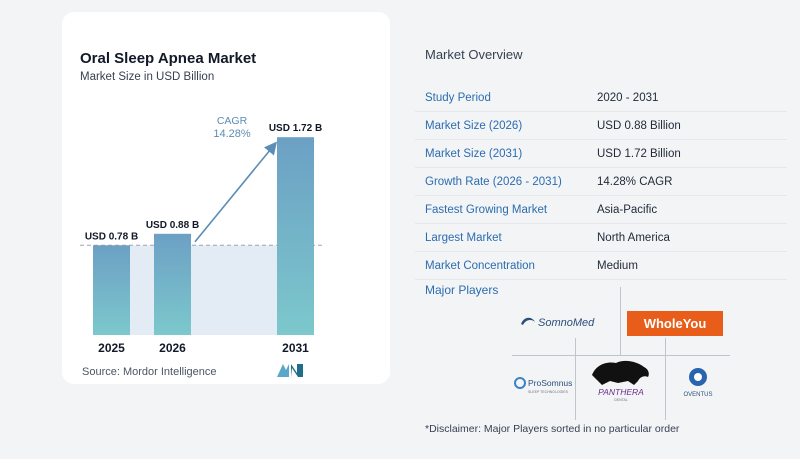 This screenshot has width=800, height=459. What do you see at coordinates (639, 153) in the screenshot?
I see `overview-value: USD 1.72 Billion` at bounding box center [639, 153].